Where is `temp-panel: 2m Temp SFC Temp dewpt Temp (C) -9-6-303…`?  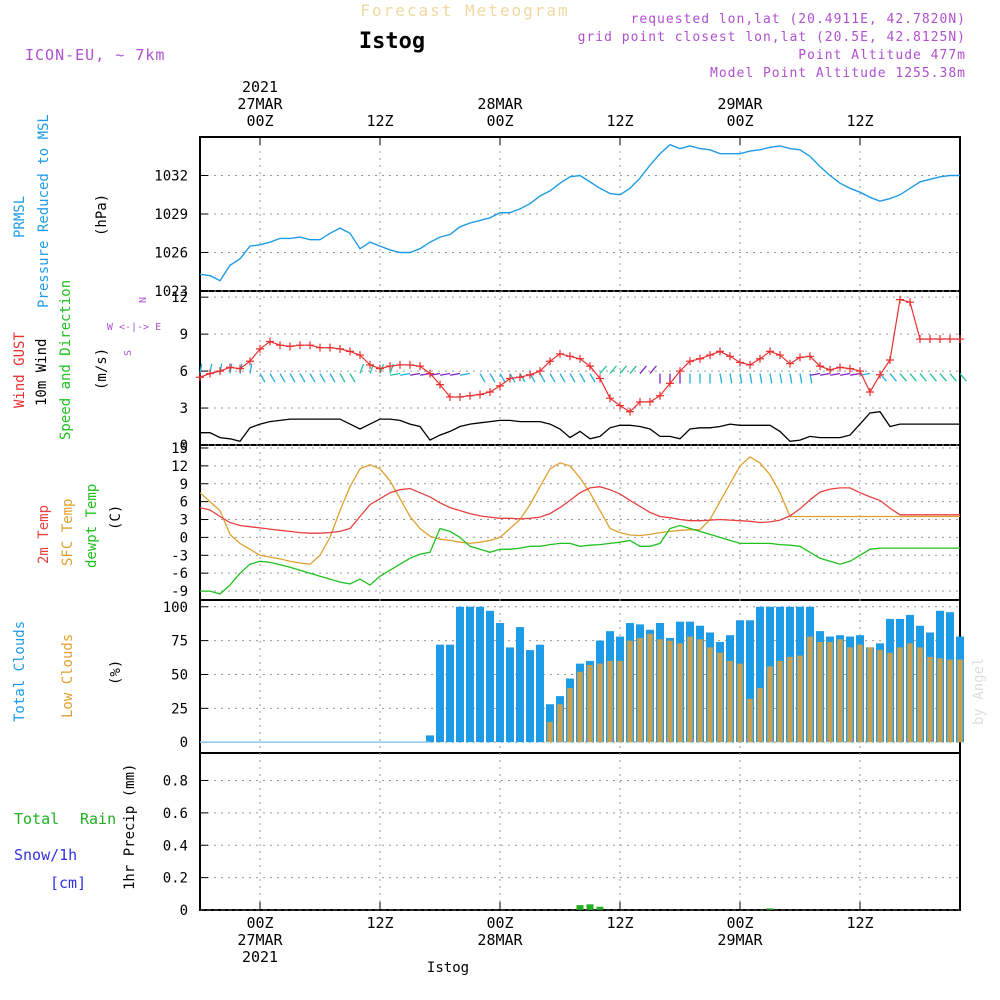 temp-panel: 2m Temp SFC Temp dewpt Temp (C) -9-6-303… is located at coordinates (498, 520).